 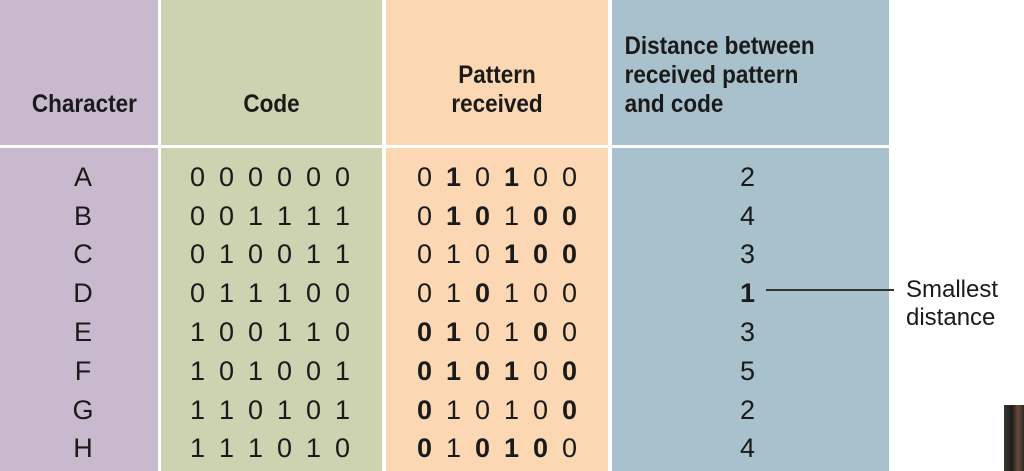 What do you see at coordinates (748, 215) in the screenshot?
I see `distance-cell: 4` at bounding box center [748, 215].